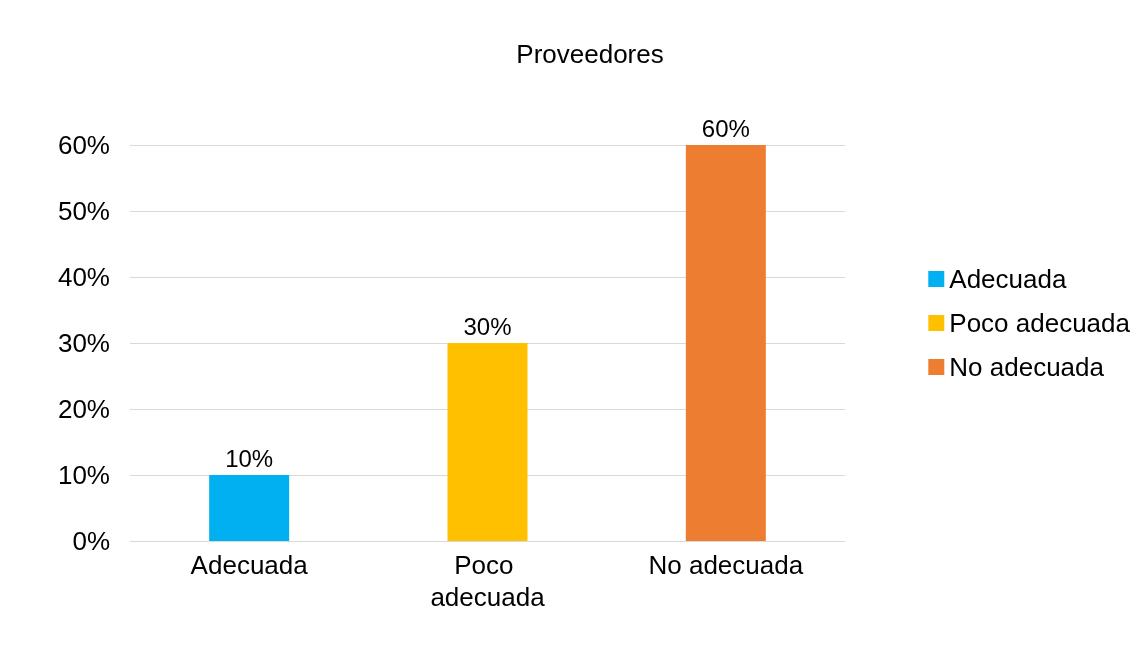 Image resolution: width=1145 pixels, height=646 pixels. I want to click on y-tick-label: 10%, so click(83, 475).